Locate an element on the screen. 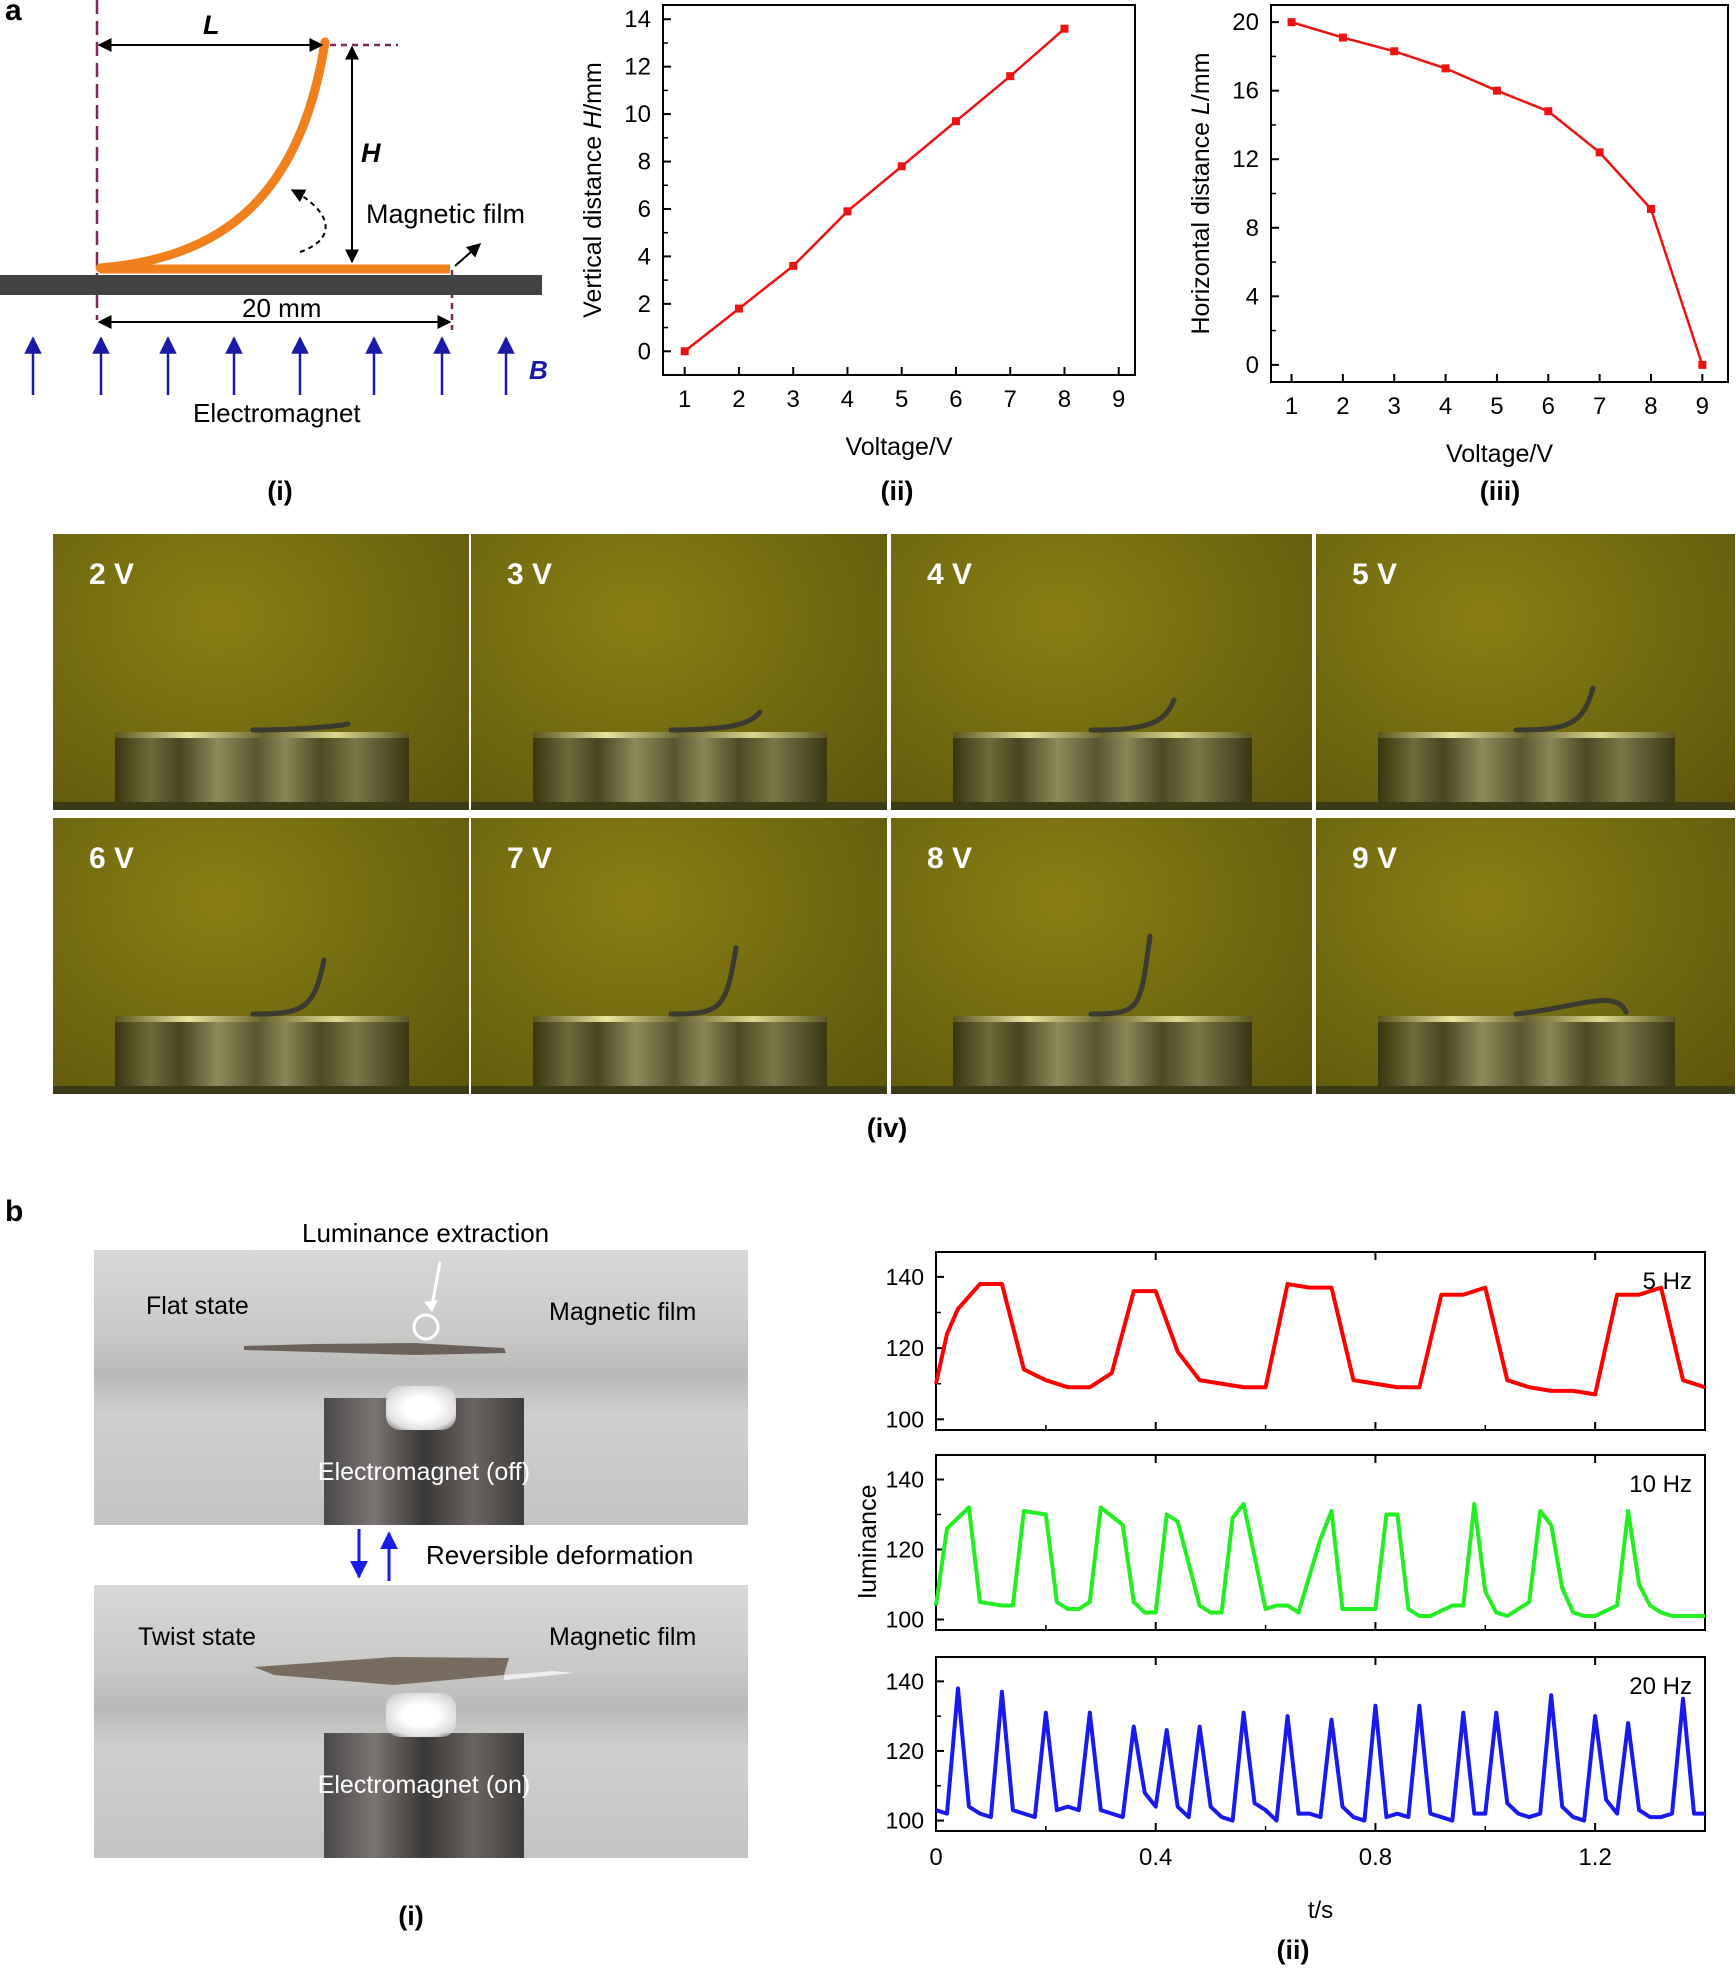  magnetic-field-arrows is located at coordinates (269, 365).